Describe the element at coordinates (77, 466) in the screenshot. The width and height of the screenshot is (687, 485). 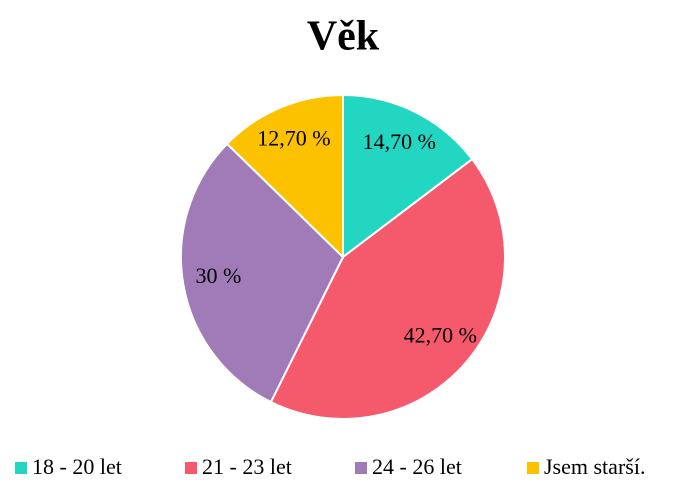
I see `legend-label: 18 - 20 let` at that location.